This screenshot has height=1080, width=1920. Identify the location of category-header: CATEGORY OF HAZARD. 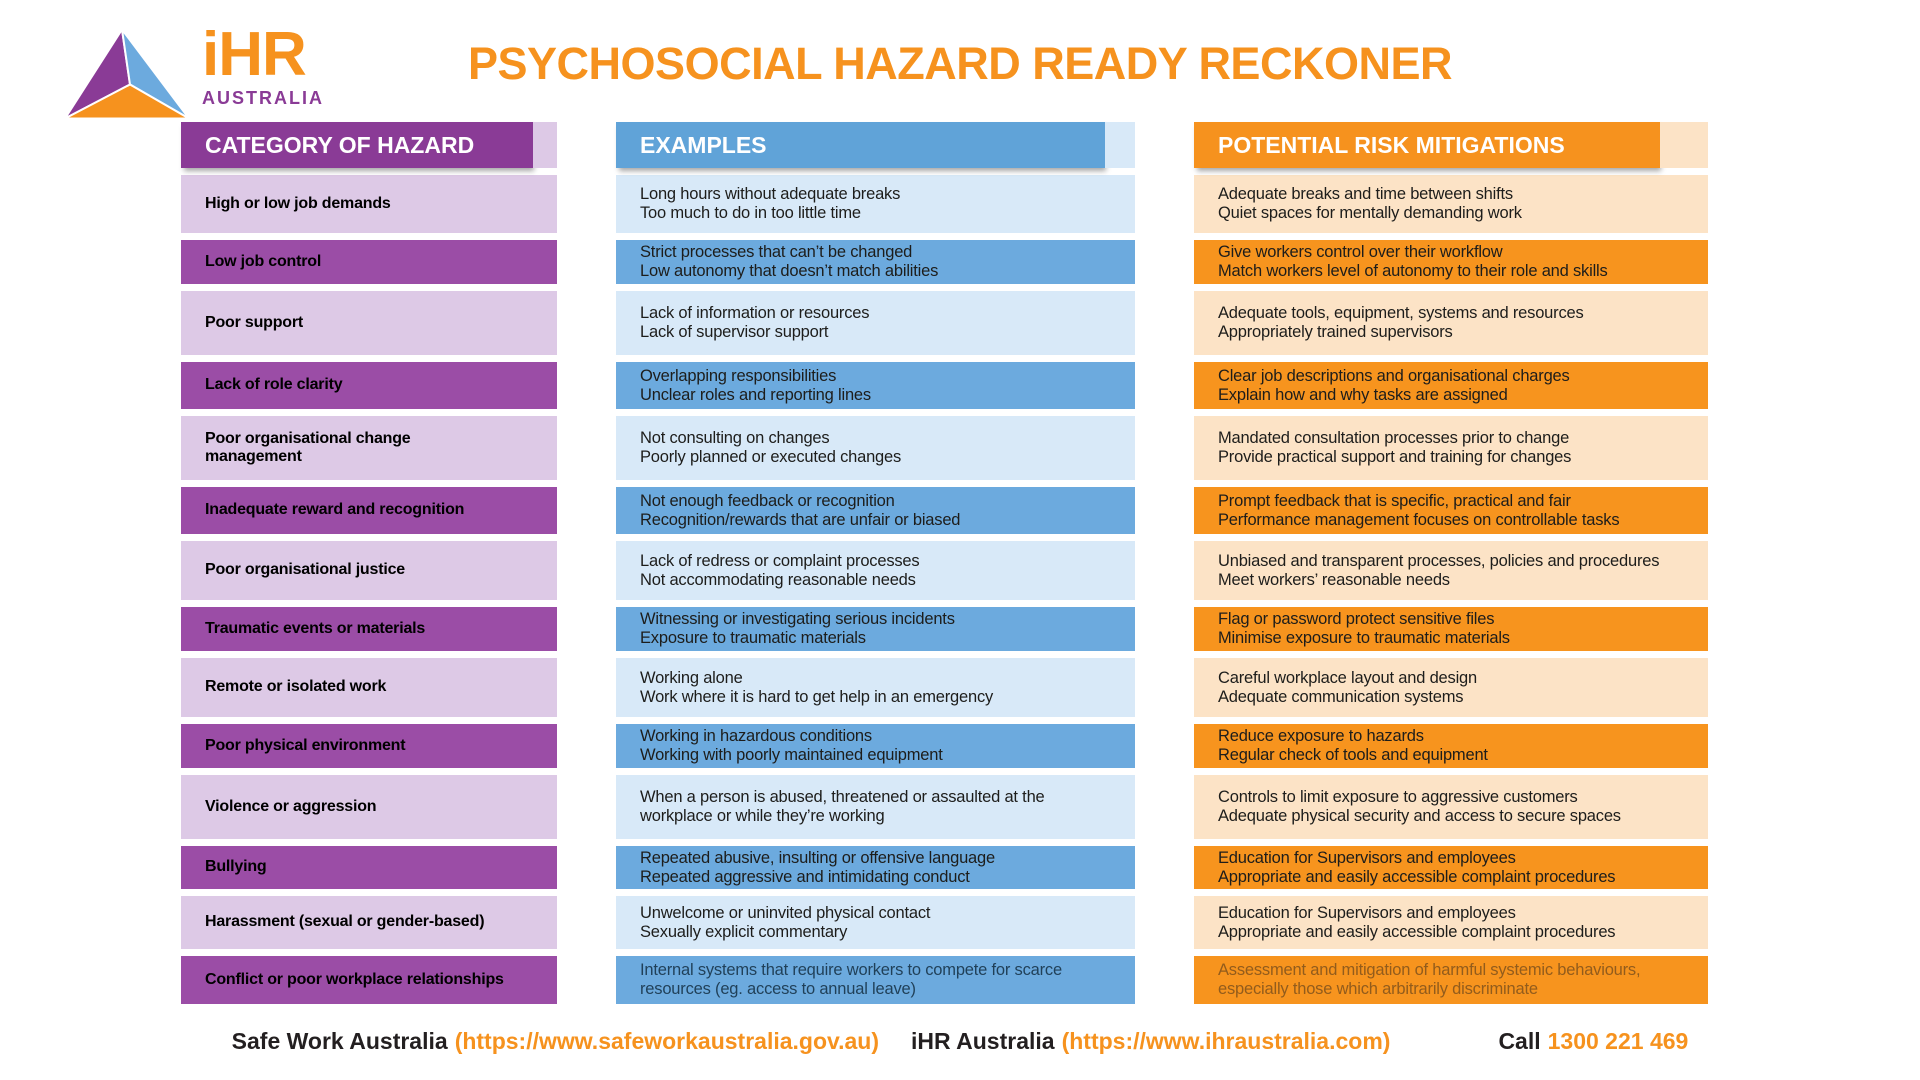
(369, 145).